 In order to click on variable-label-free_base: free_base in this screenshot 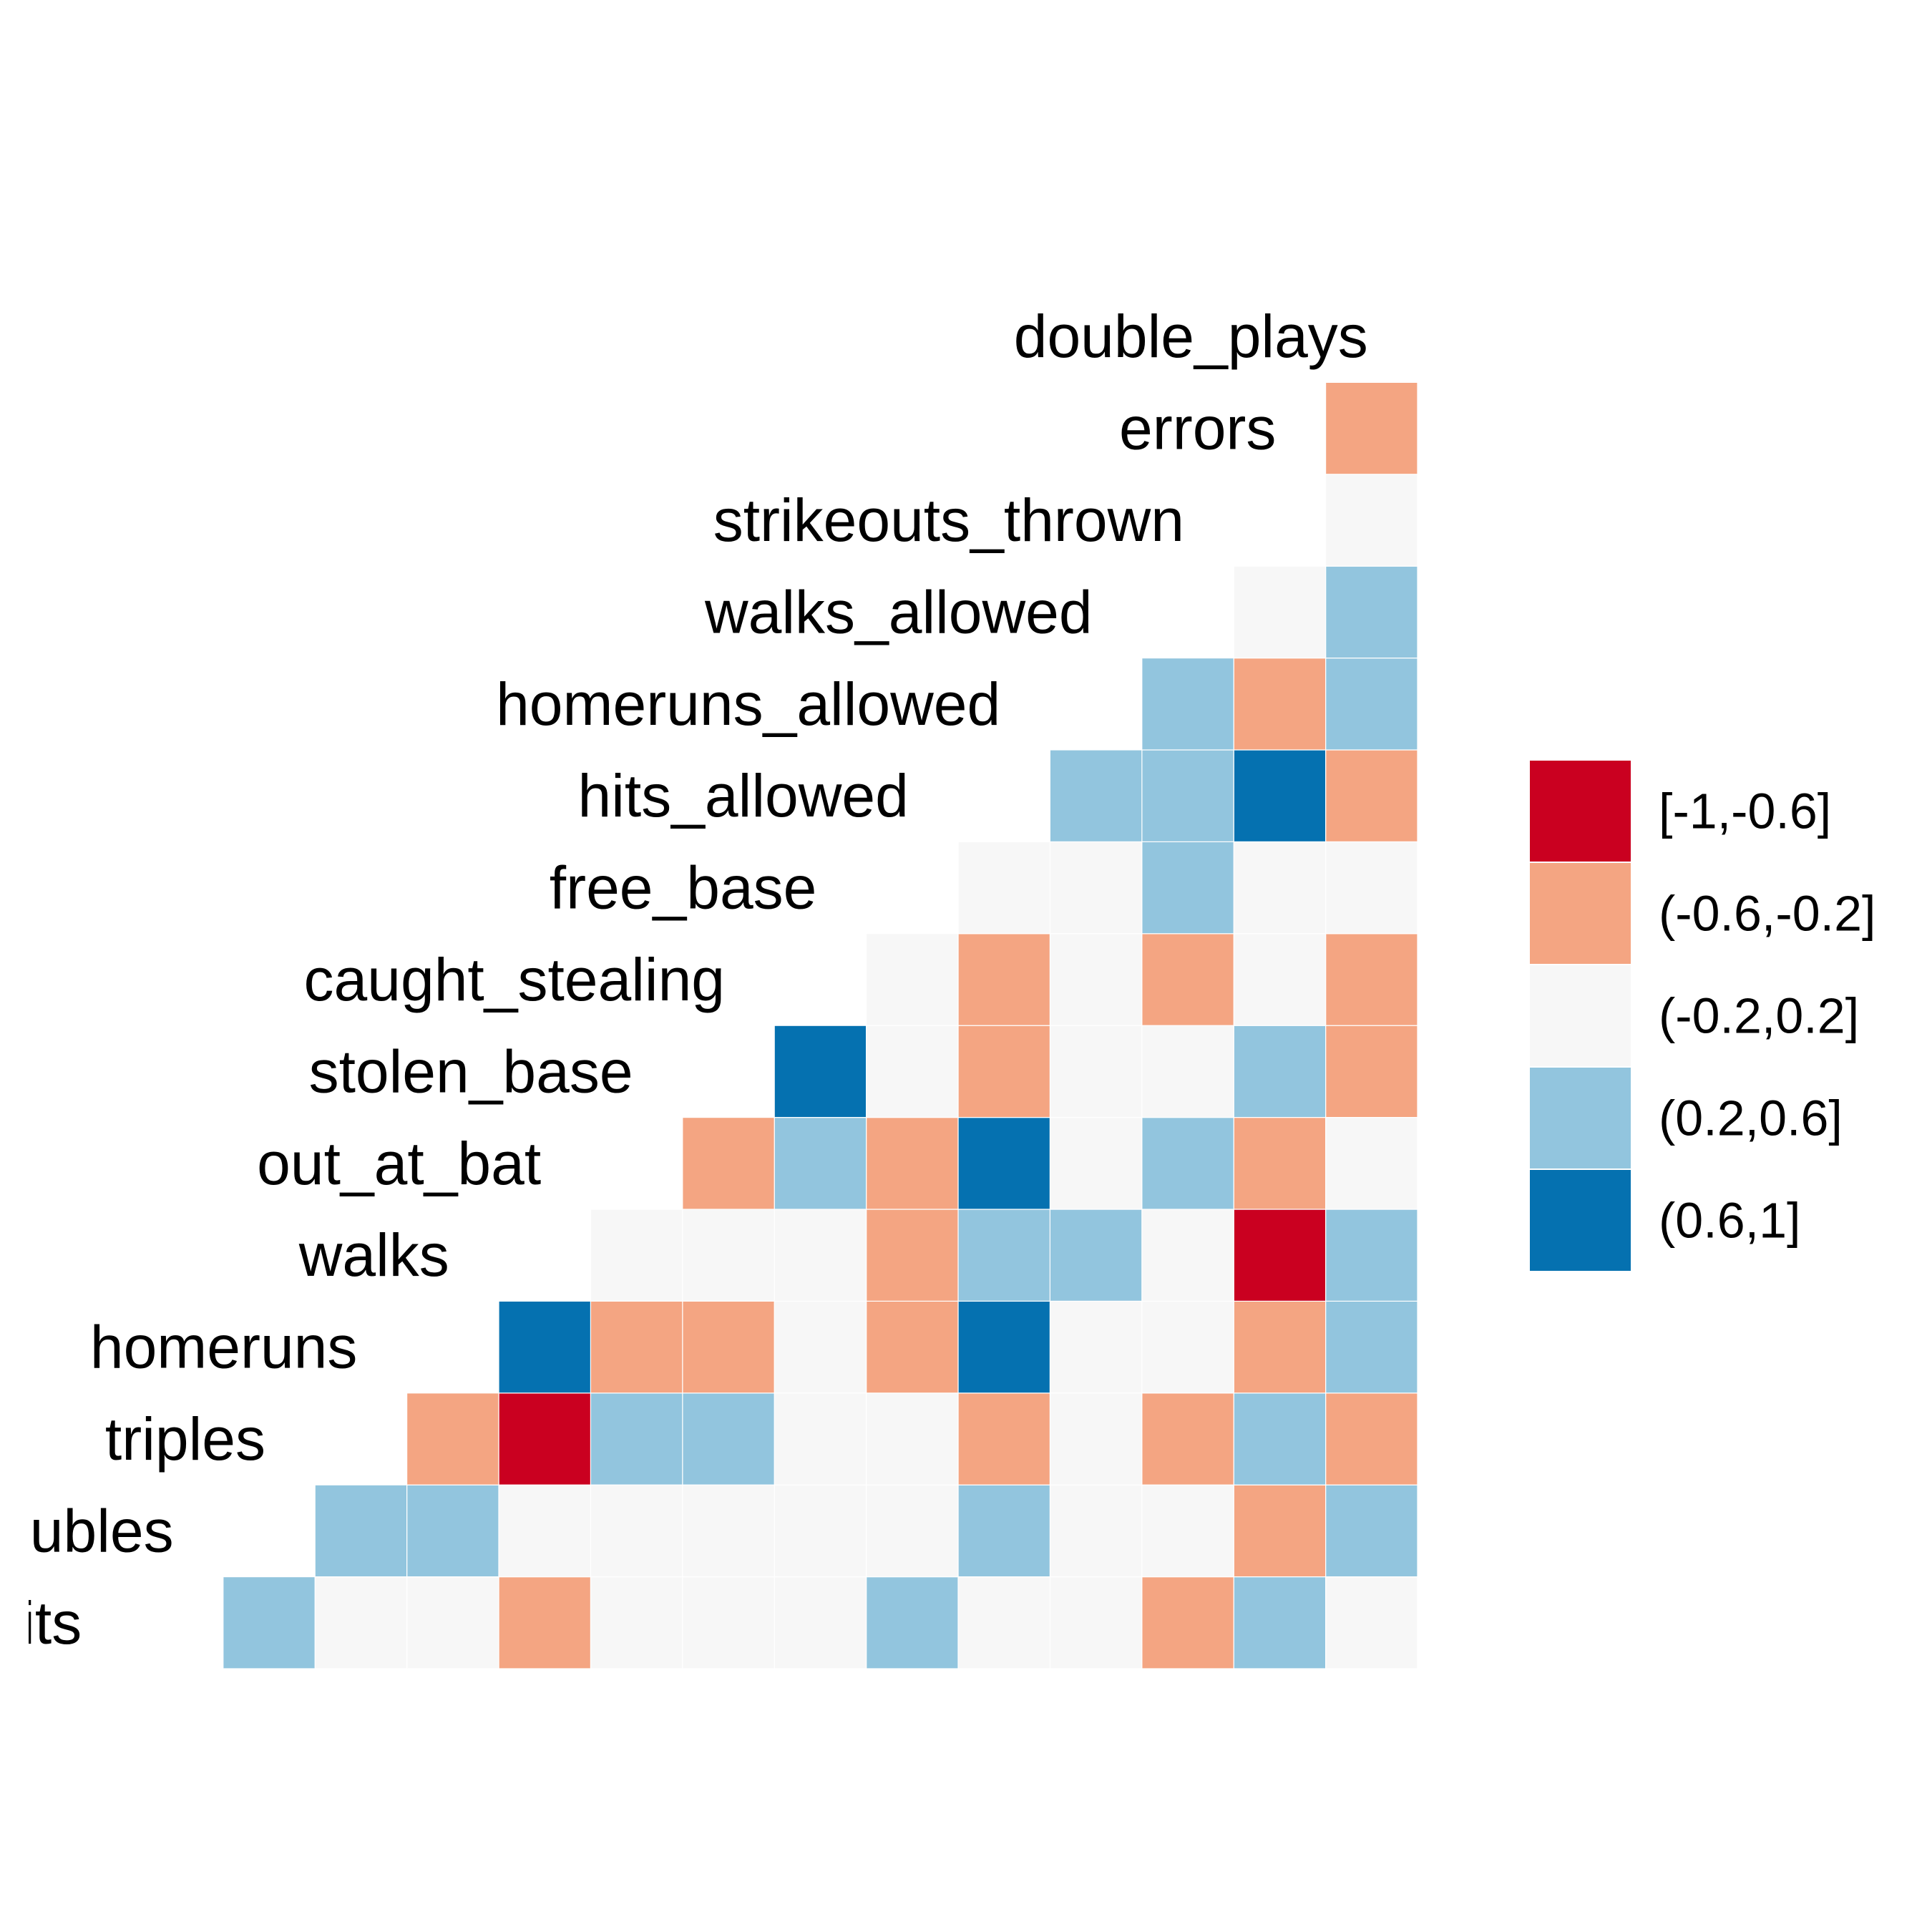, I will do `click(683, 888)`.